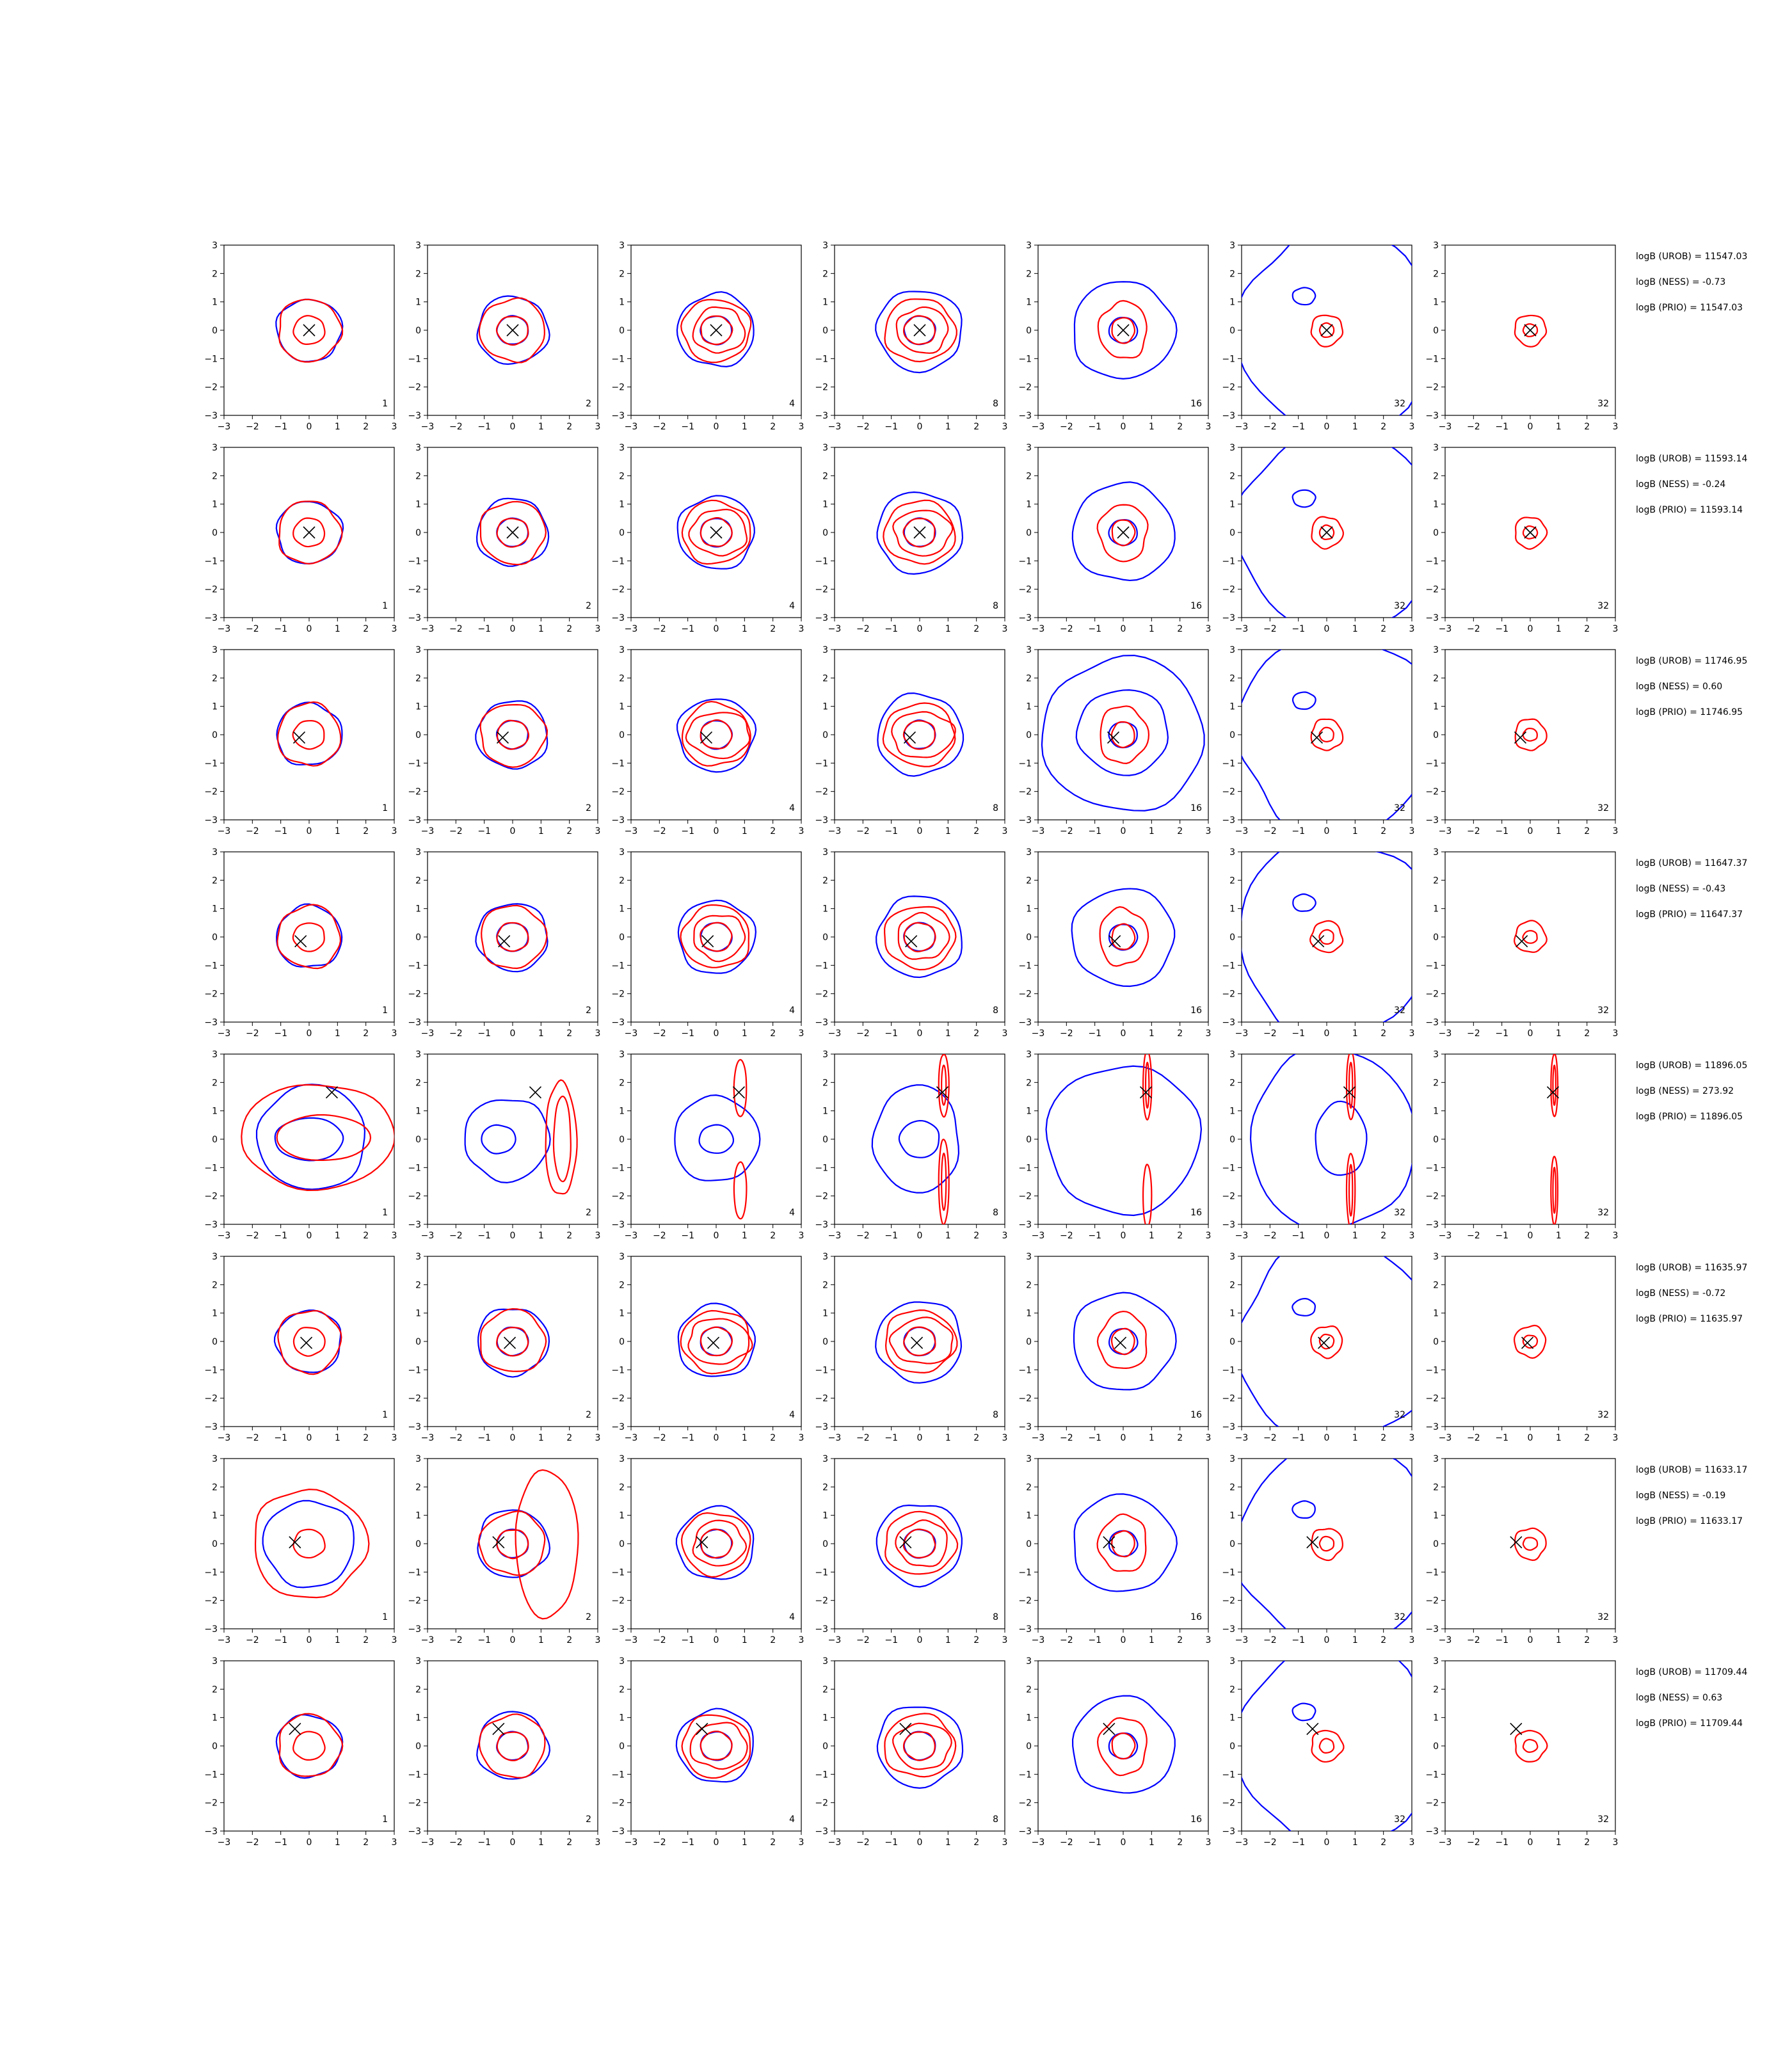  What do you see at coordinates (385, 1415) in the screenshot?
I see `panel-number-label: 1` at bounding box center [385, 1415].